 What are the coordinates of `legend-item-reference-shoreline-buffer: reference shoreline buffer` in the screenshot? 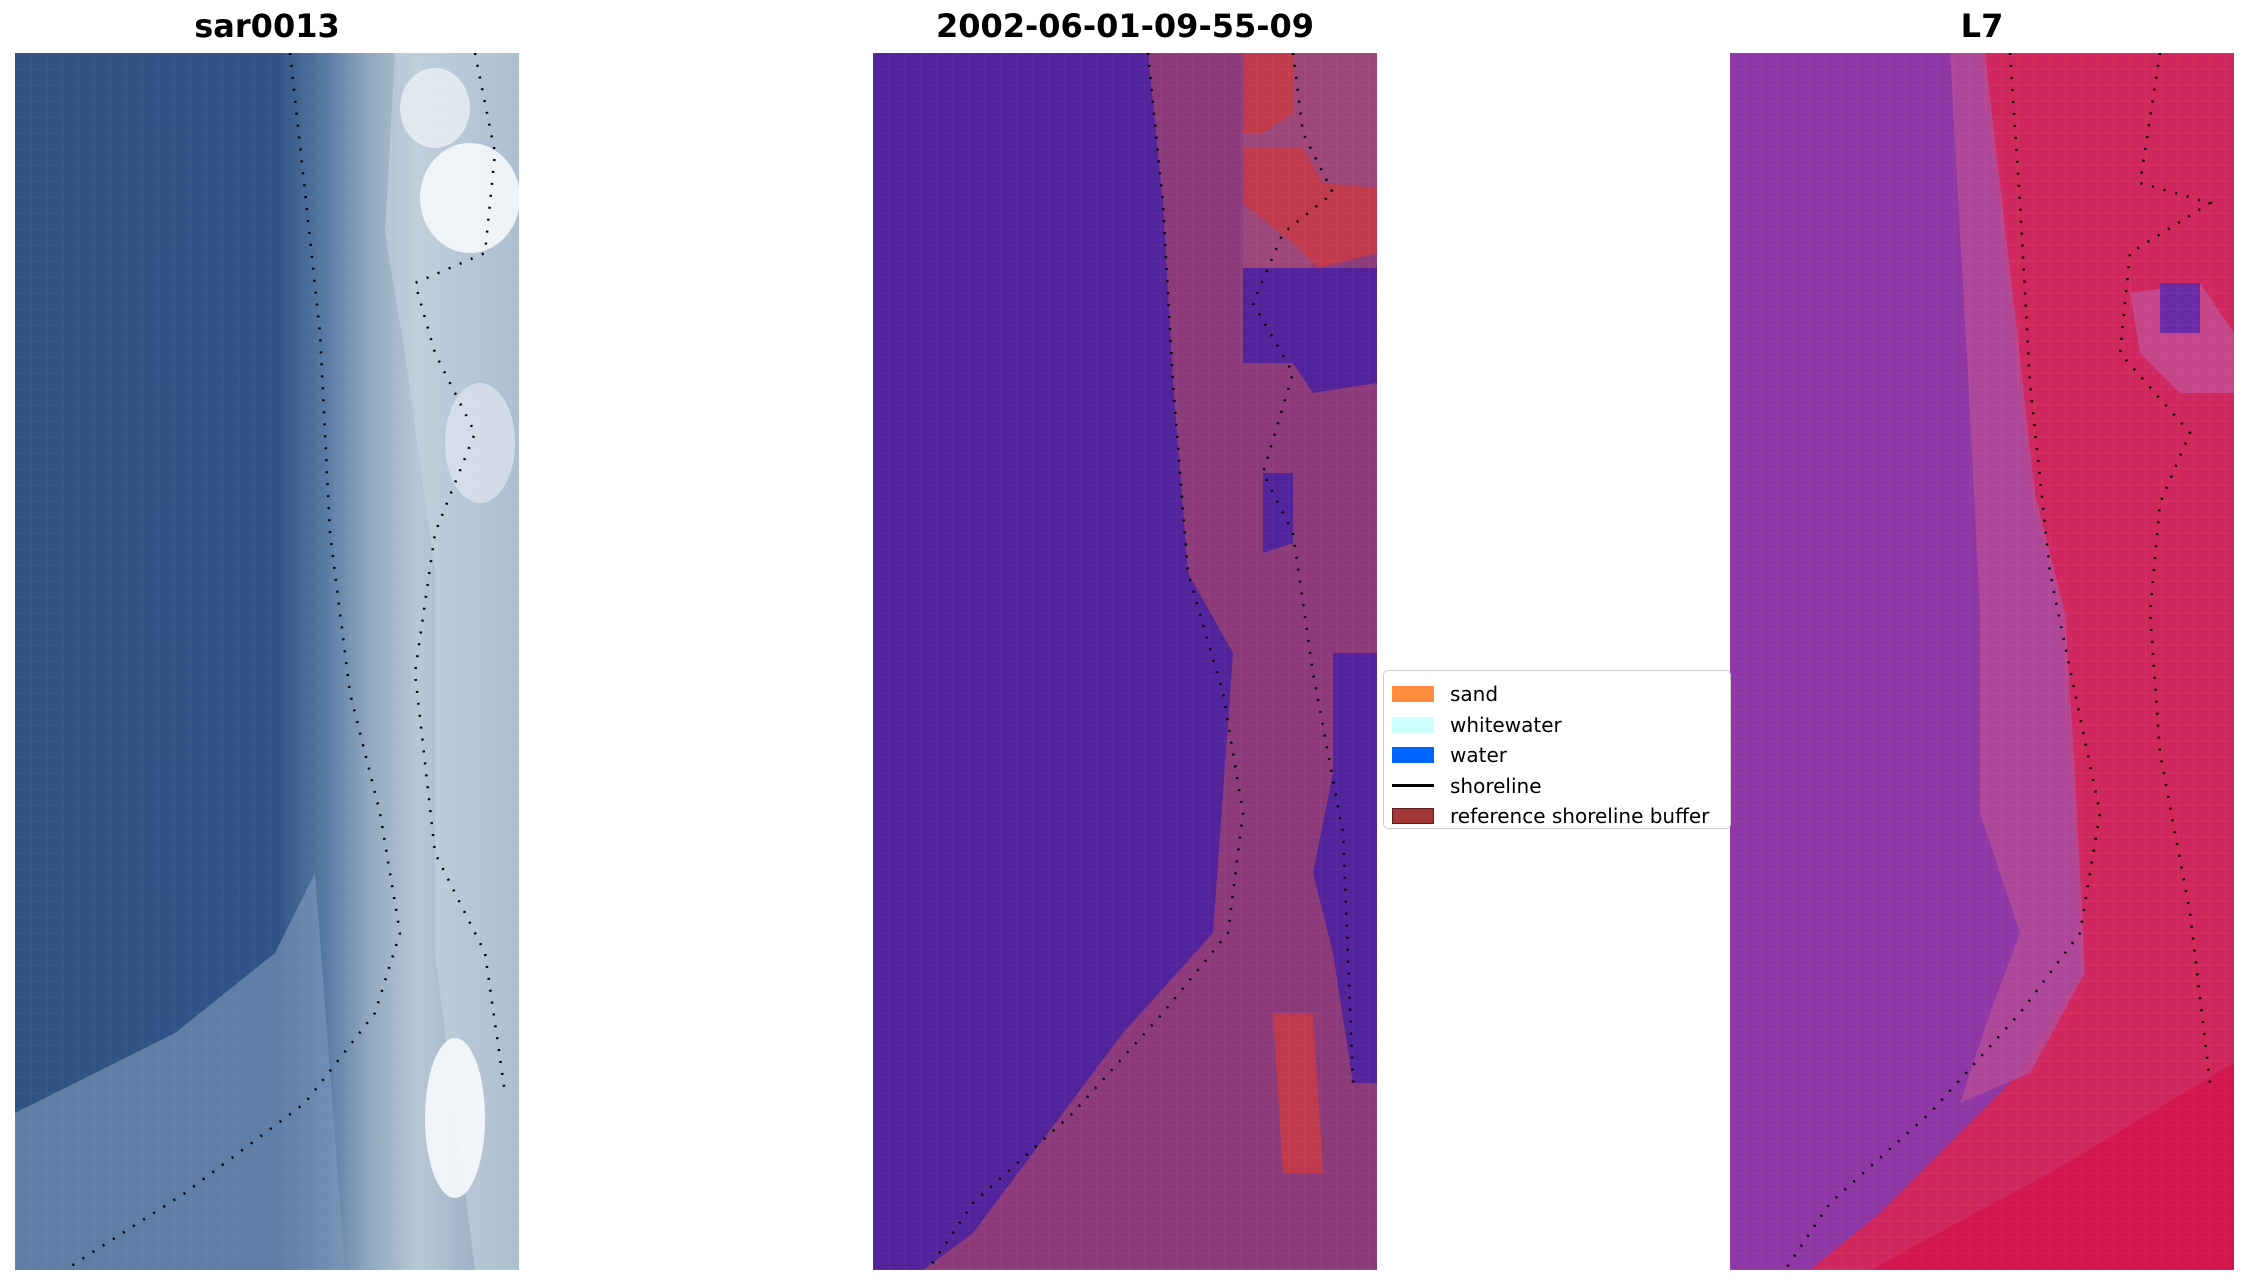 It's located at (1561, 816).